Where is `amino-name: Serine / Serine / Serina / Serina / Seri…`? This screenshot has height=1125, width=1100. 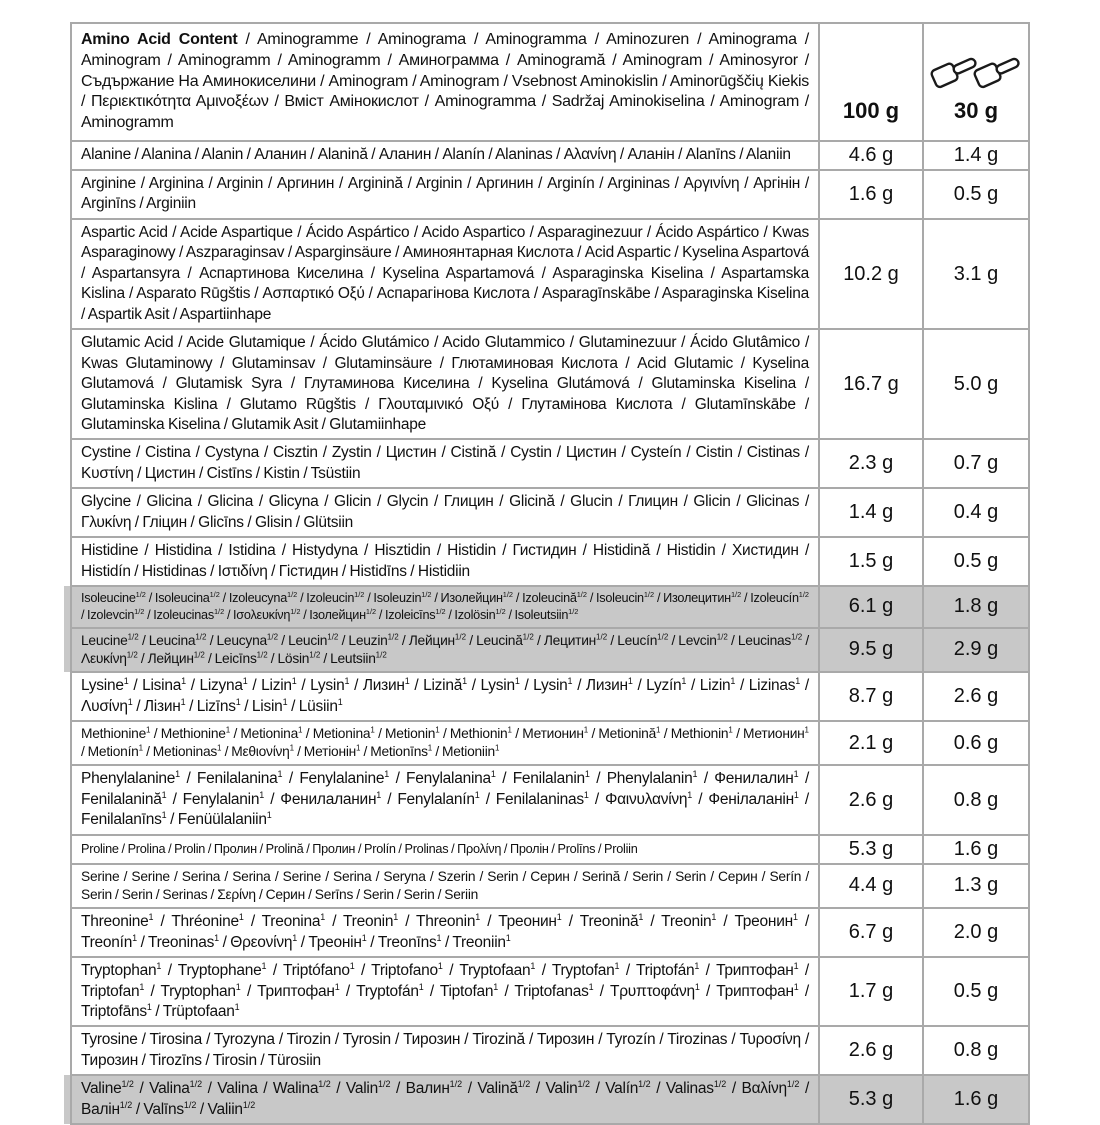 amino-name: Serine / Serine / Serina / Serina / Seri… is located at coordinates (445, 886).